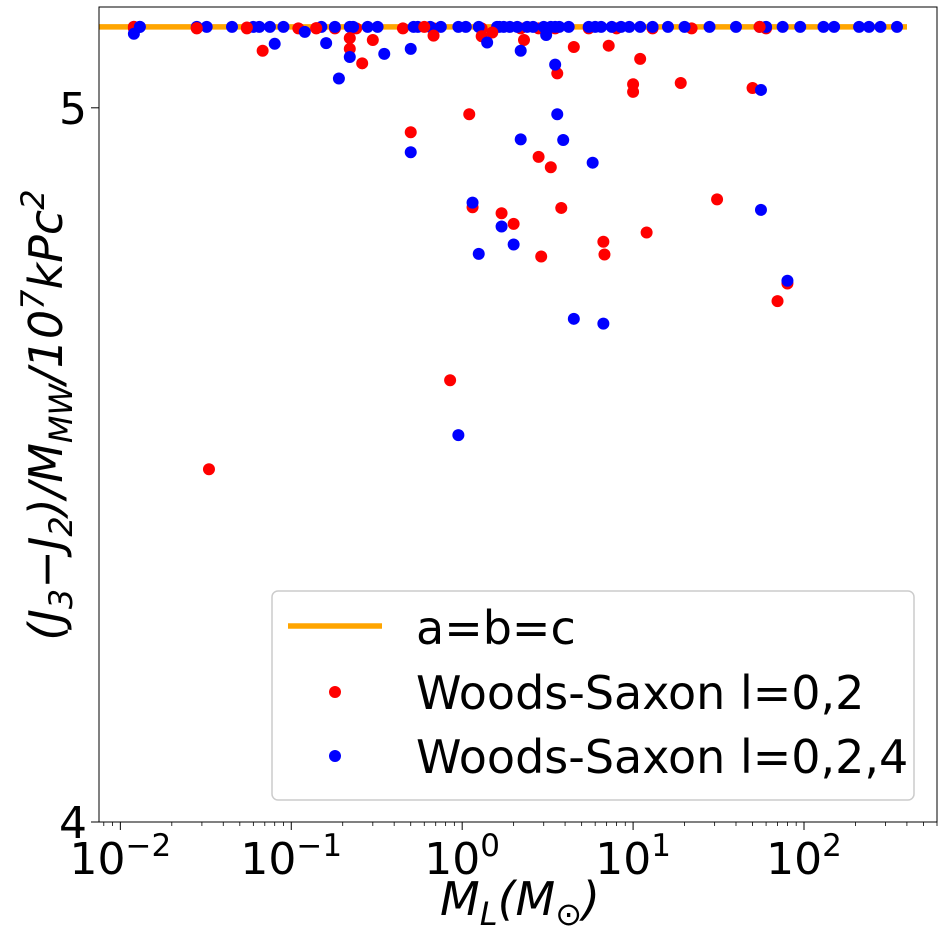 This screenshot has width=944, height=930. Describe the element at coordinates (73, 109) in the screenshot. I see `y-tick-label: 5` at that location.